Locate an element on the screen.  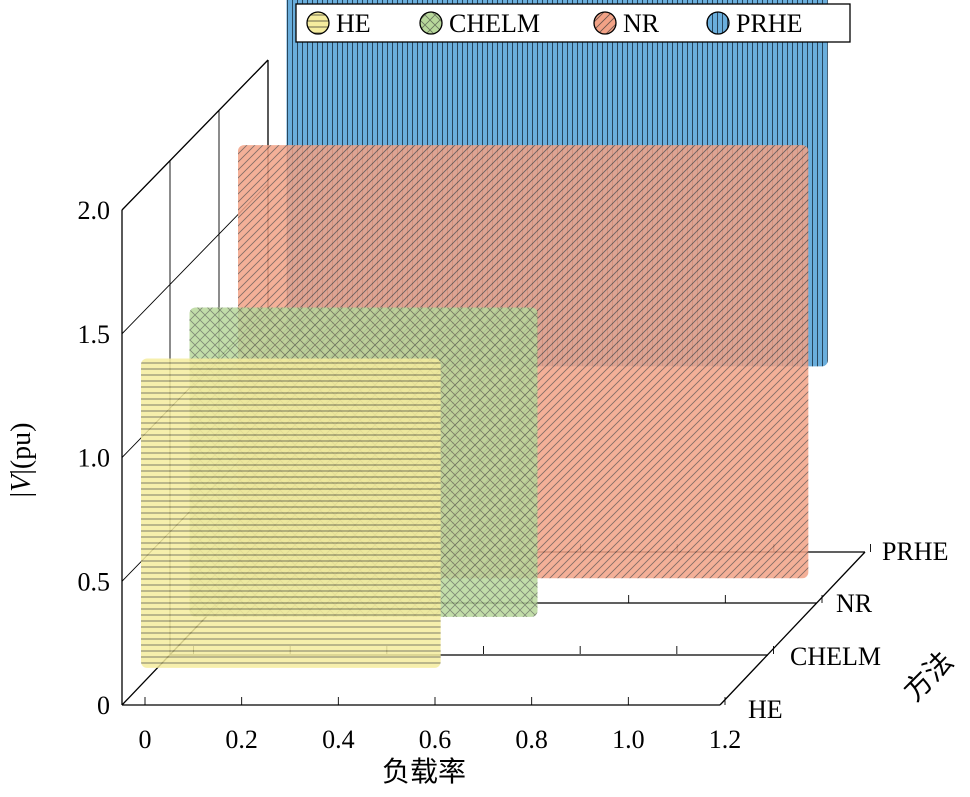
legend-entry-nr: NR is located at coordinates (626, 23).